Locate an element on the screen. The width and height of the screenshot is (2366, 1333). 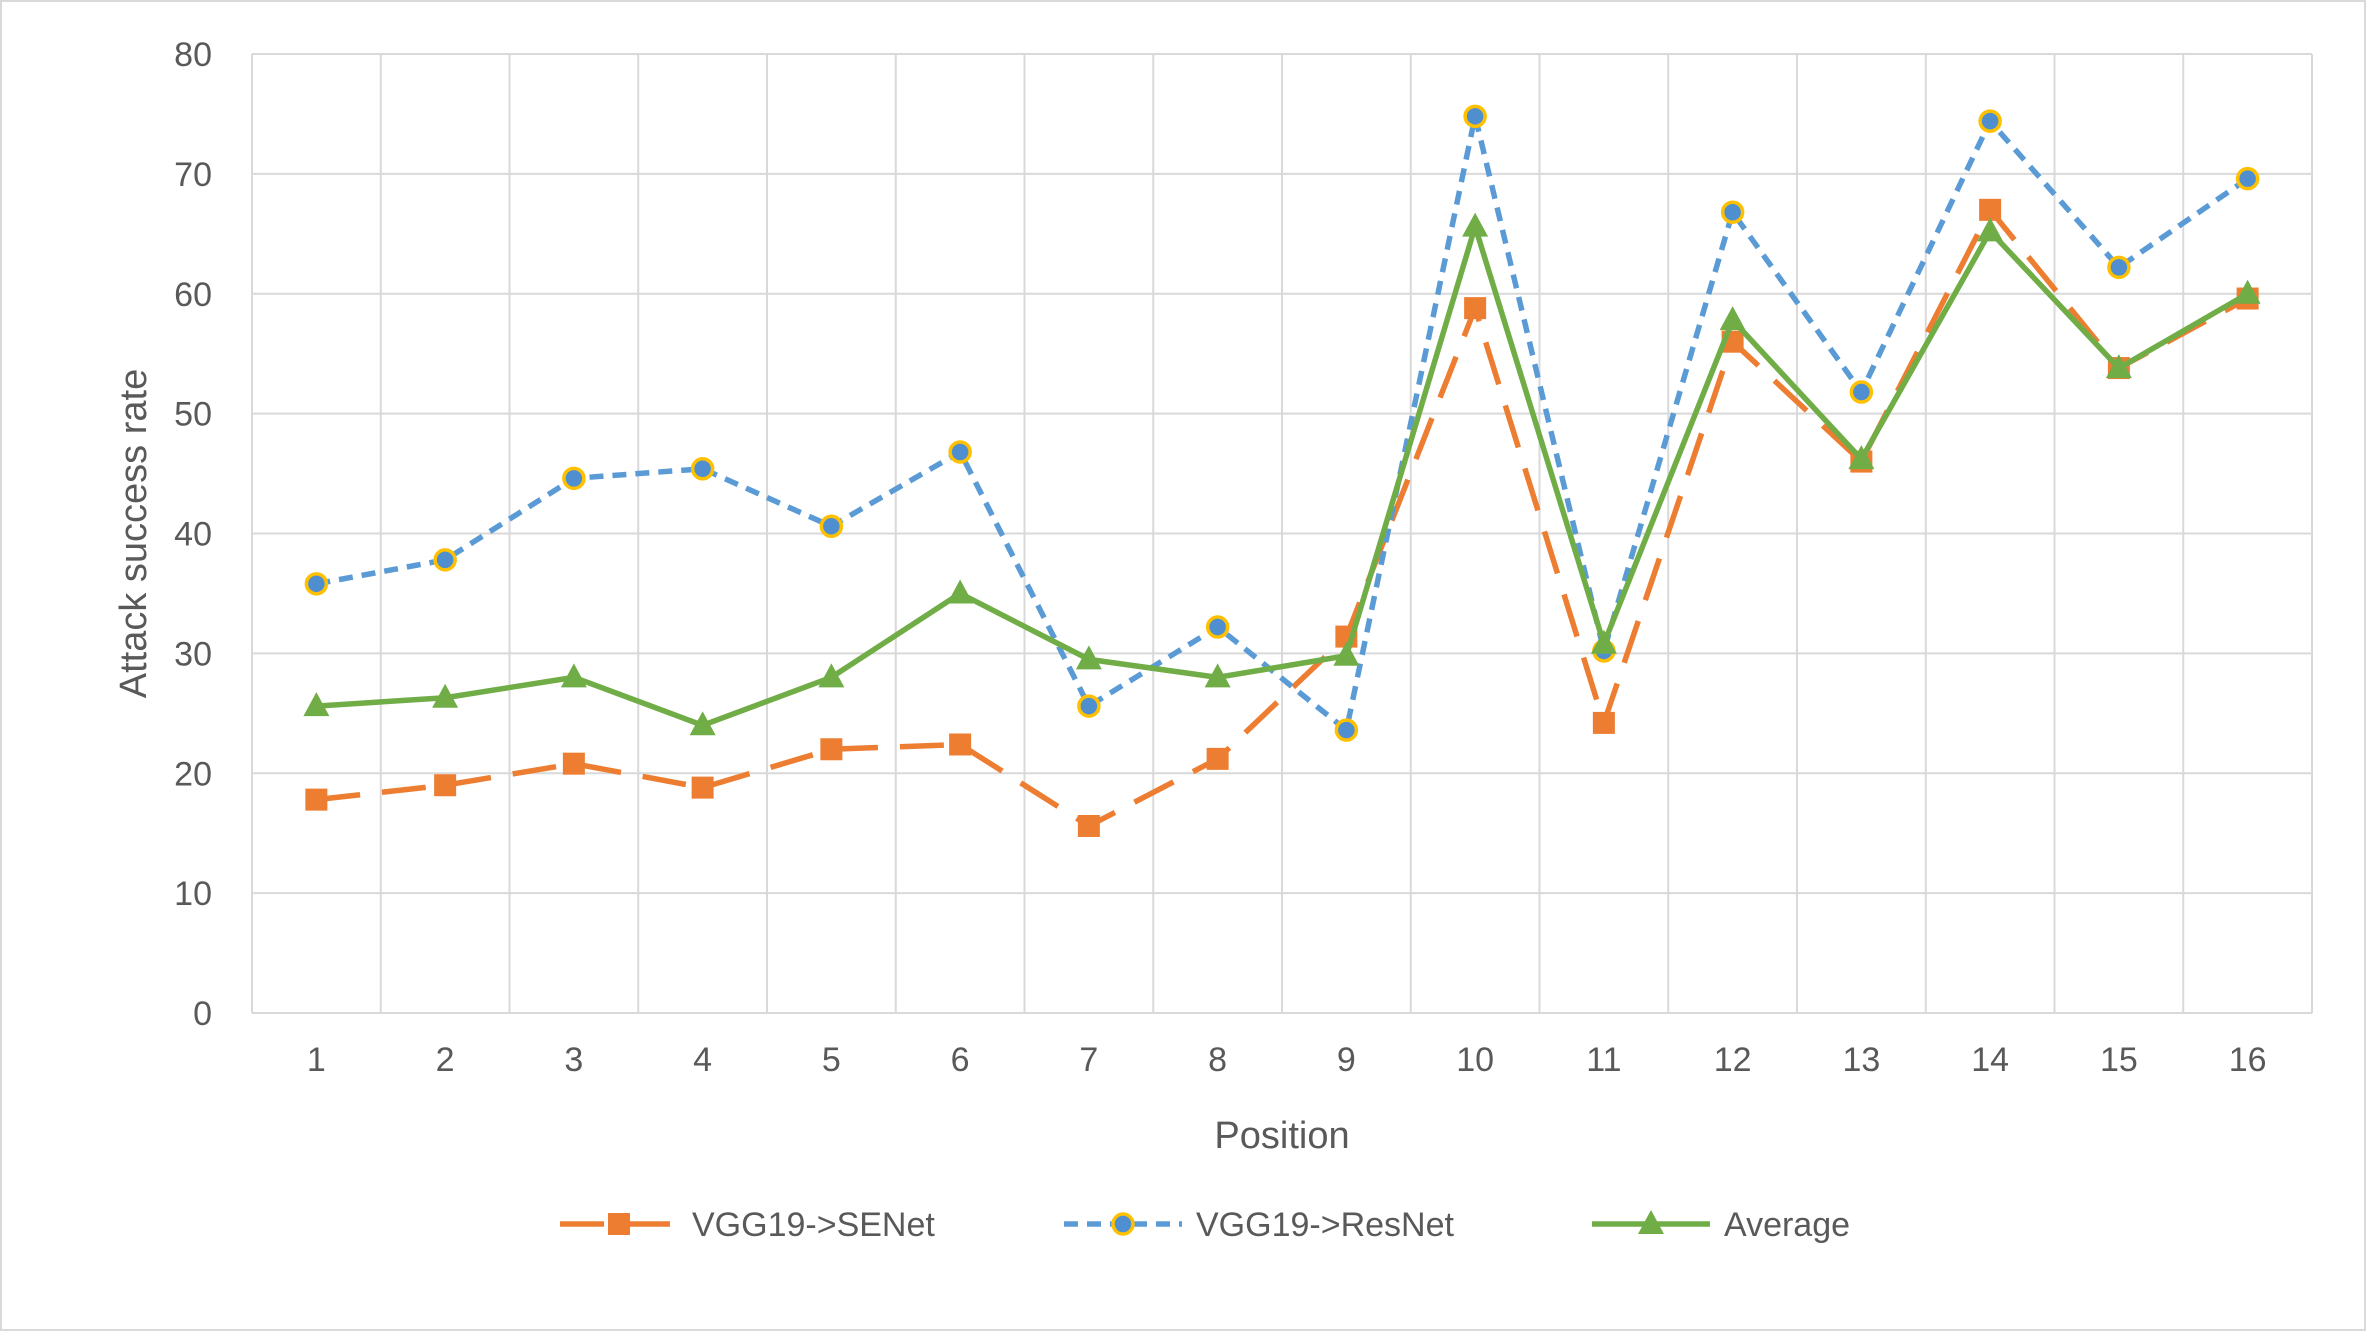
legend-label: VGG19->SENet is located at coordinates (813, 1225).